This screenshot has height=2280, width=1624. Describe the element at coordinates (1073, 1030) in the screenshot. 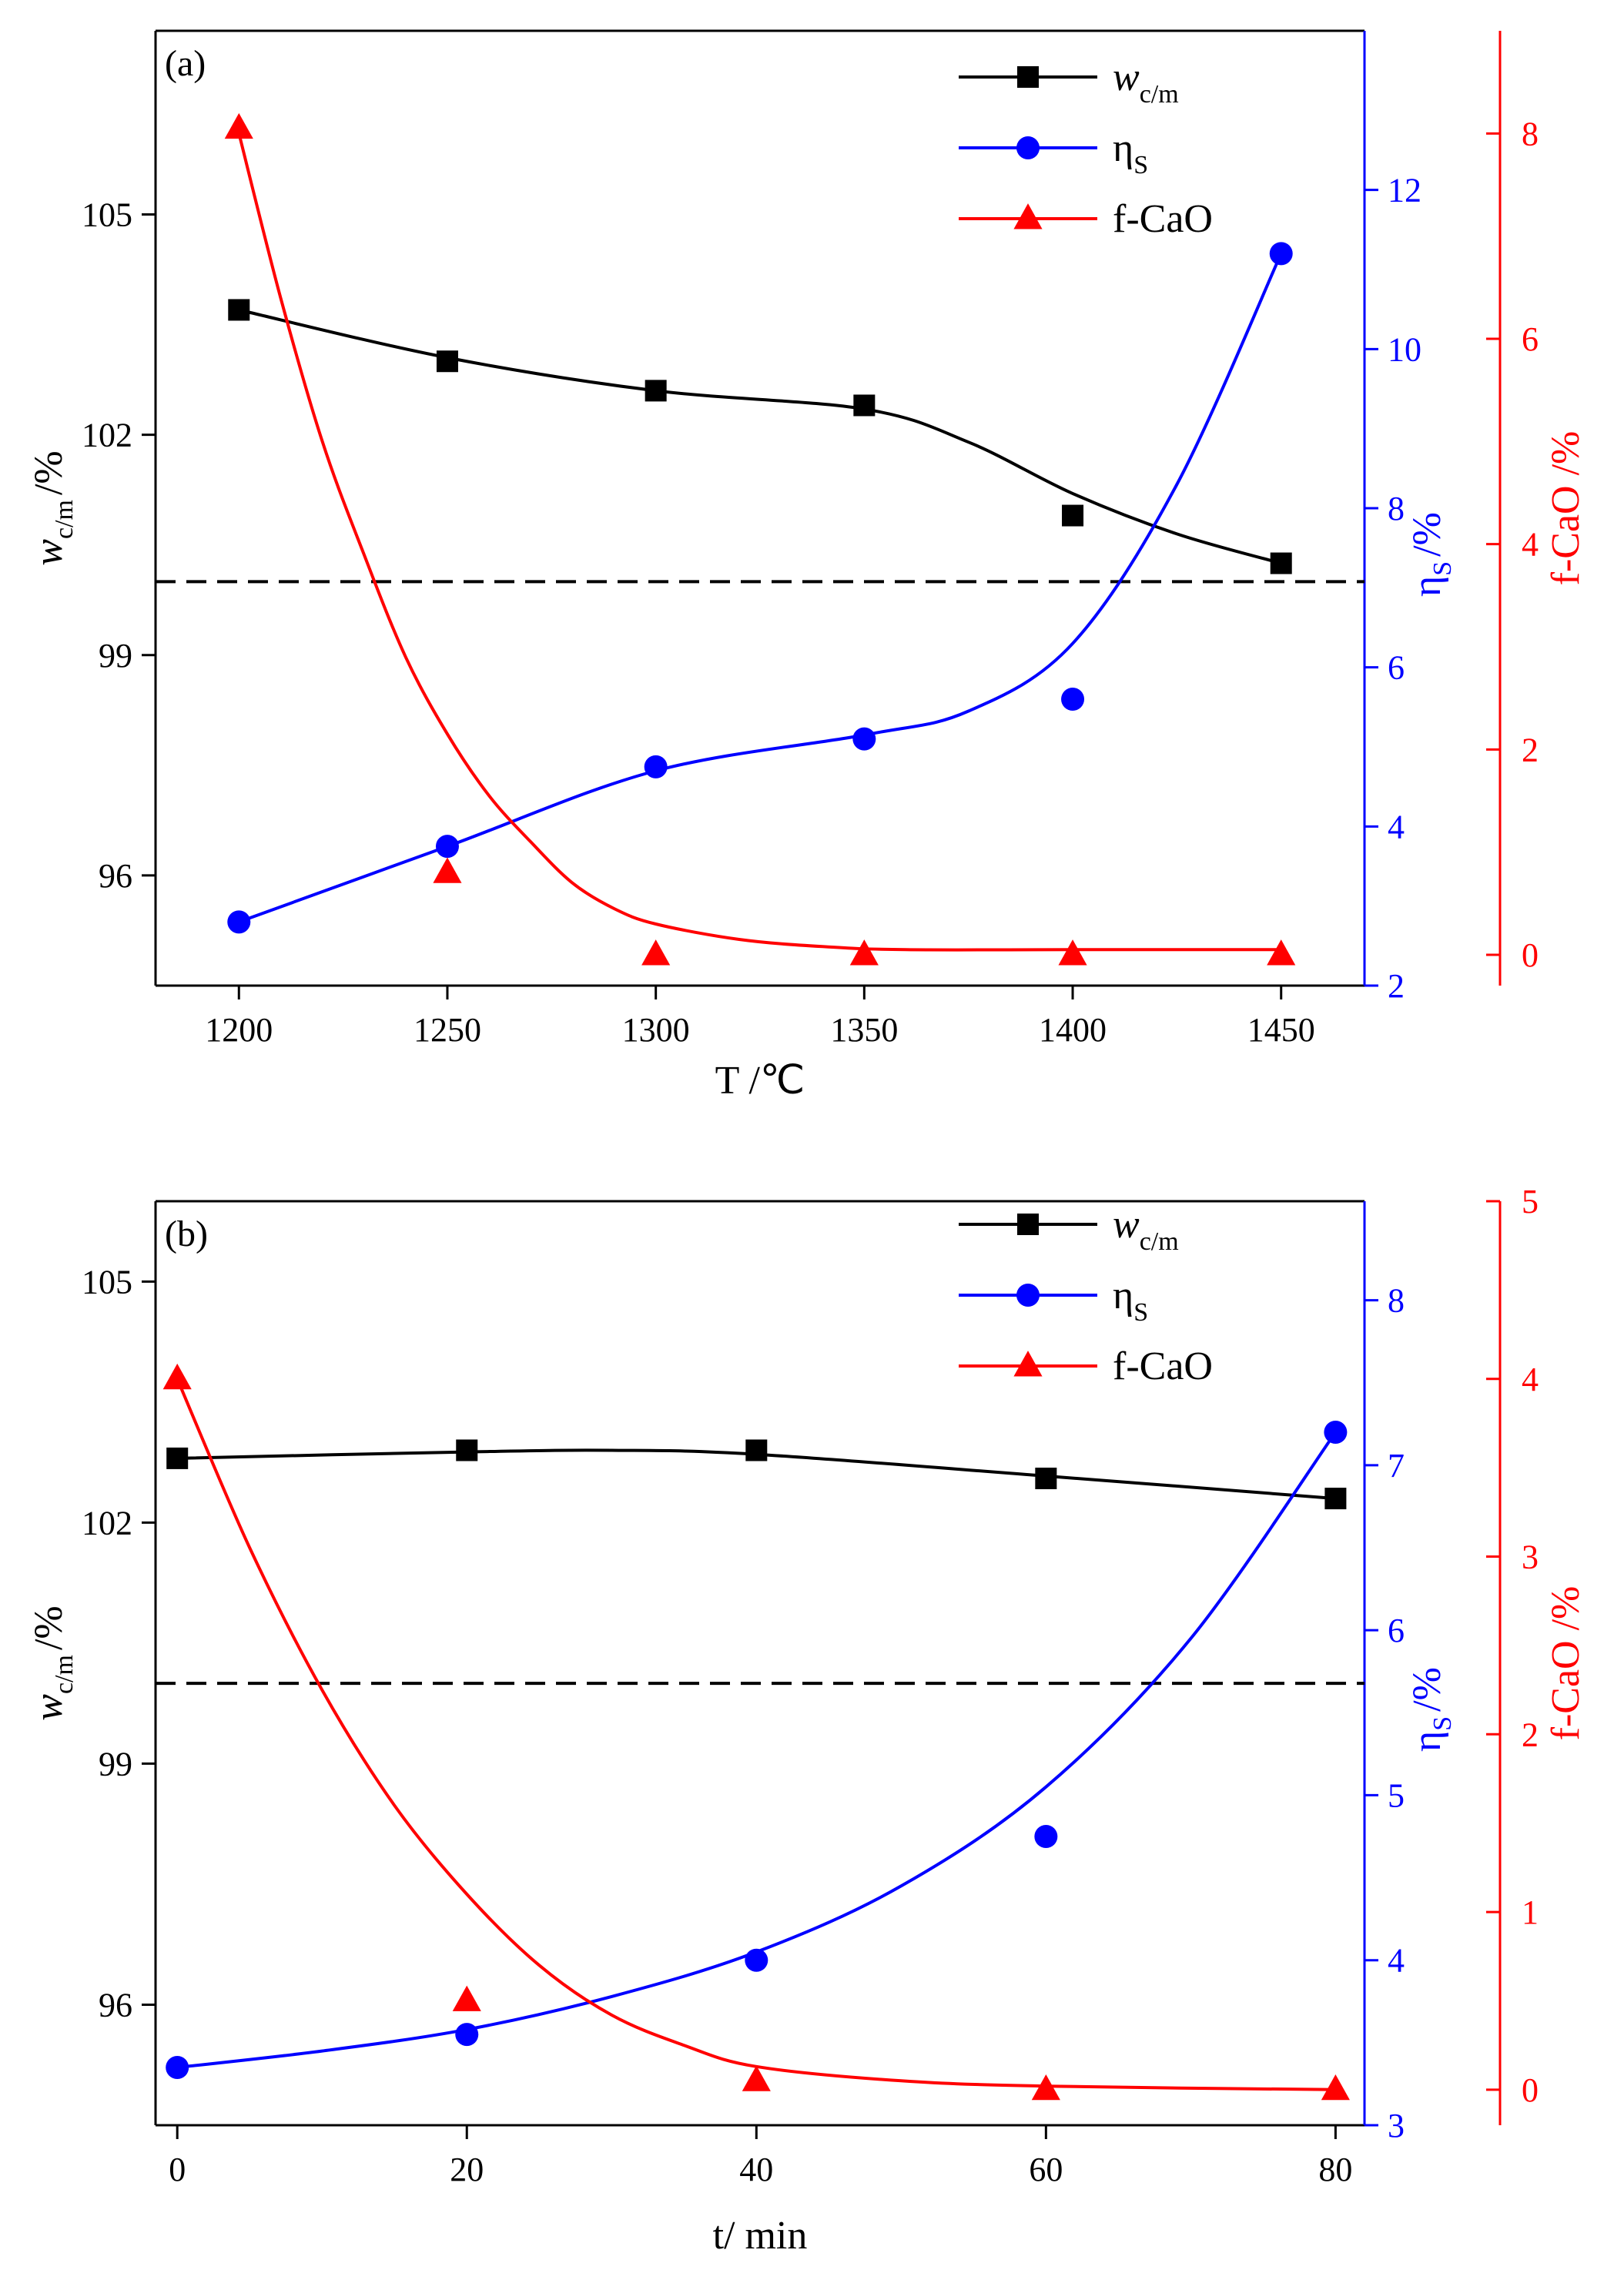

I see `x-tick-label: 1400` at that location.